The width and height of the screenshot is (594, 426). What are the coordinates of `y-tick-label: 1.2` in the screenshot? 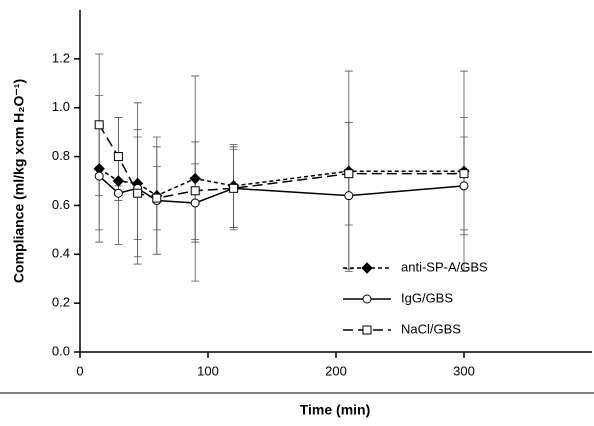 It's located at (61, 57).